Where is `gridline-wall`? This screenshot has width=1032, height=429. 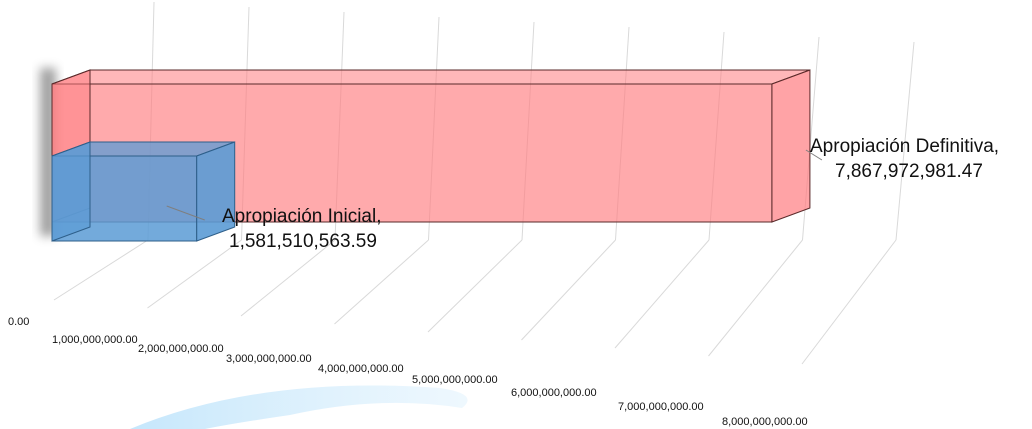
gridline-wall is located at coordinates (905, 141).